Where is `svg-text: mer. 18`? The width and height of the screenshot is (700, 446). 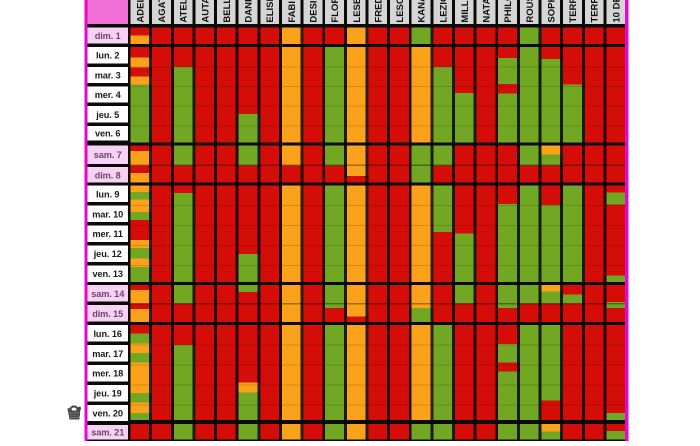 svg-text: mer. 18 is located at coordinates (107, 374).